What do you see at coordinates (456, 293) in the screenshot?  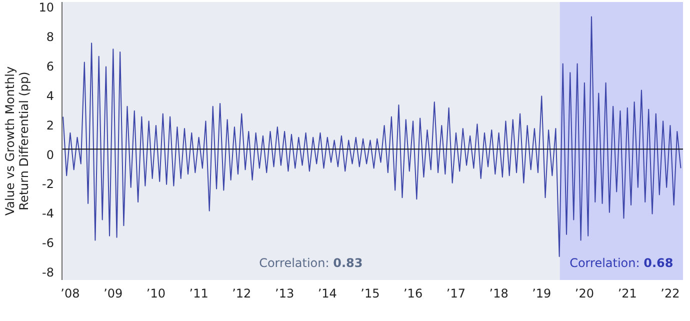 I see `x-tick-label: ’17` at bounding box center [456, 293].